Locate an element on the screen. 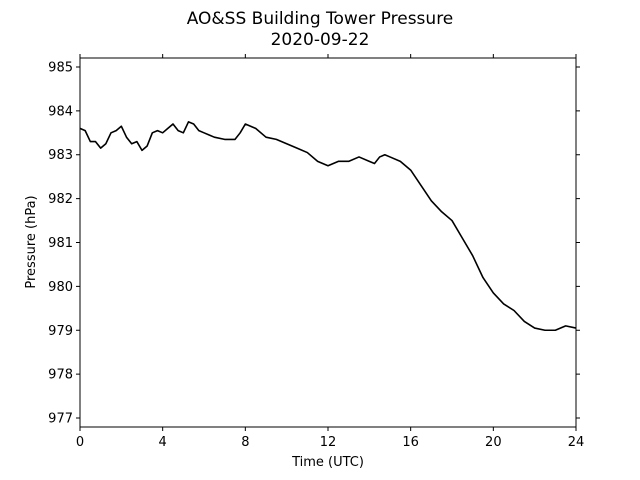 The image size is (640, 480). x-tick-label: 4 is located at coordinates (163, 442).